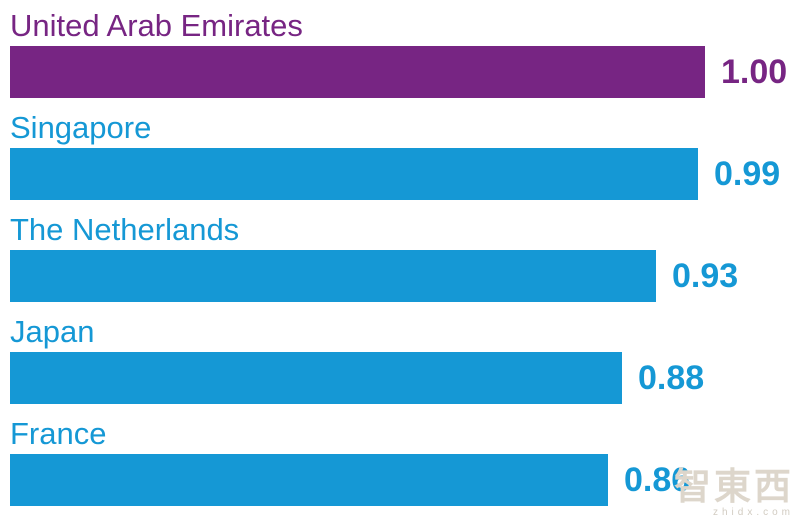  Describe the element at coordinates (125, 229) in the screenshot. I see `category-label: The Netherlands` at that location.